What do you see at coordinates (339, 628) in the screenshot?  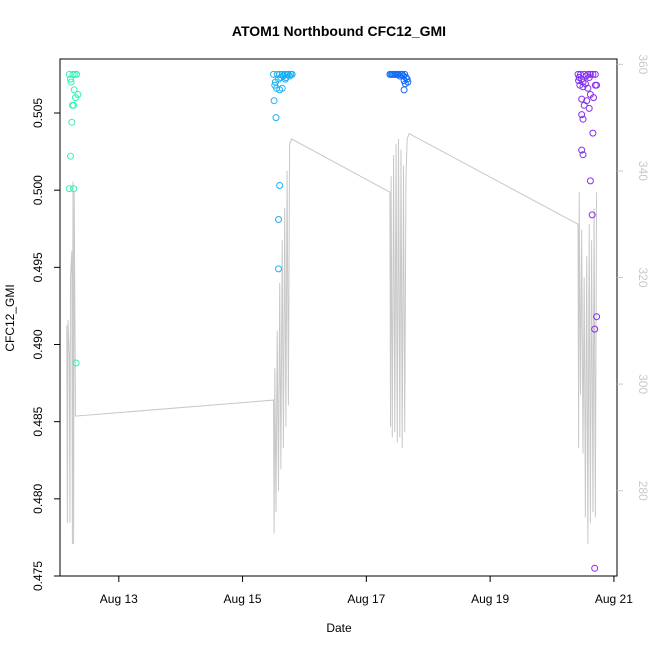 I see `x-axis-label: Date` at bounding box center [339, 628].